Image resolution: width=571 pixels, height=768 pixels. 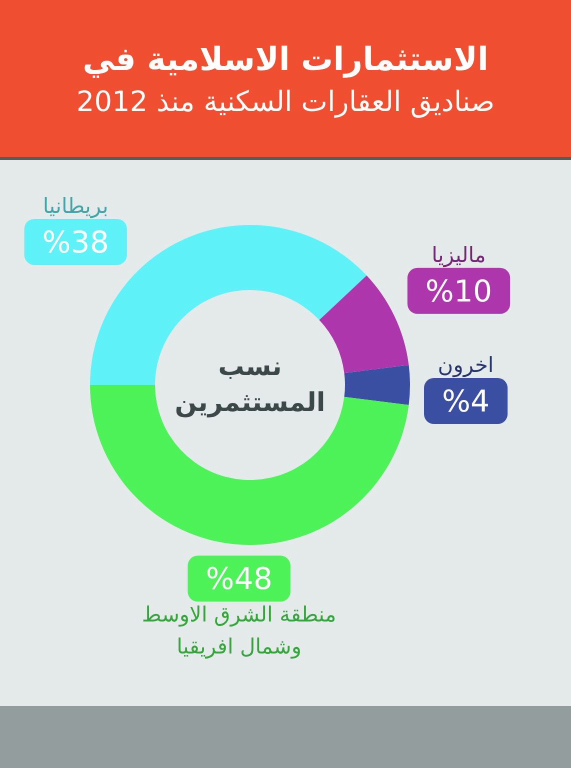 I want to click on slice-label: اخرون, so click(x=466, y=365).